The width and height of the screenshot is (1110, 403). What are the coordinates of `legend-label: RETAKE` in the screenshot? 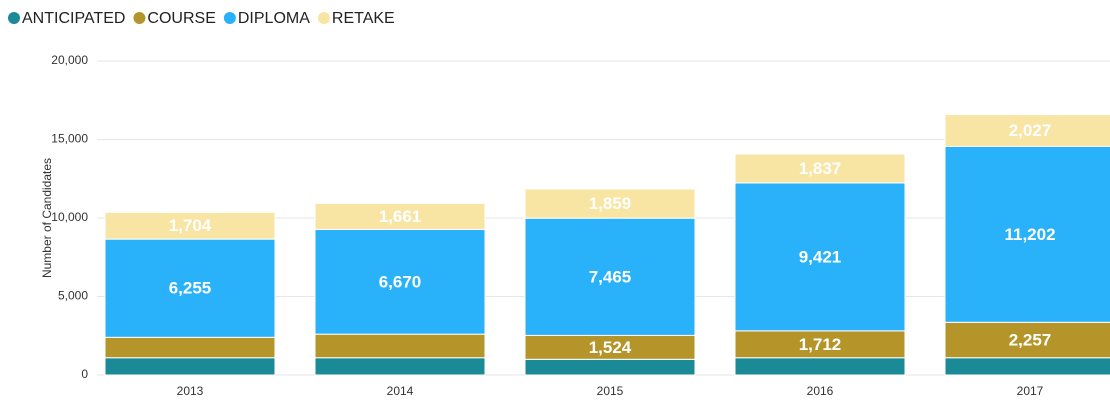 It's located at (363, 18).